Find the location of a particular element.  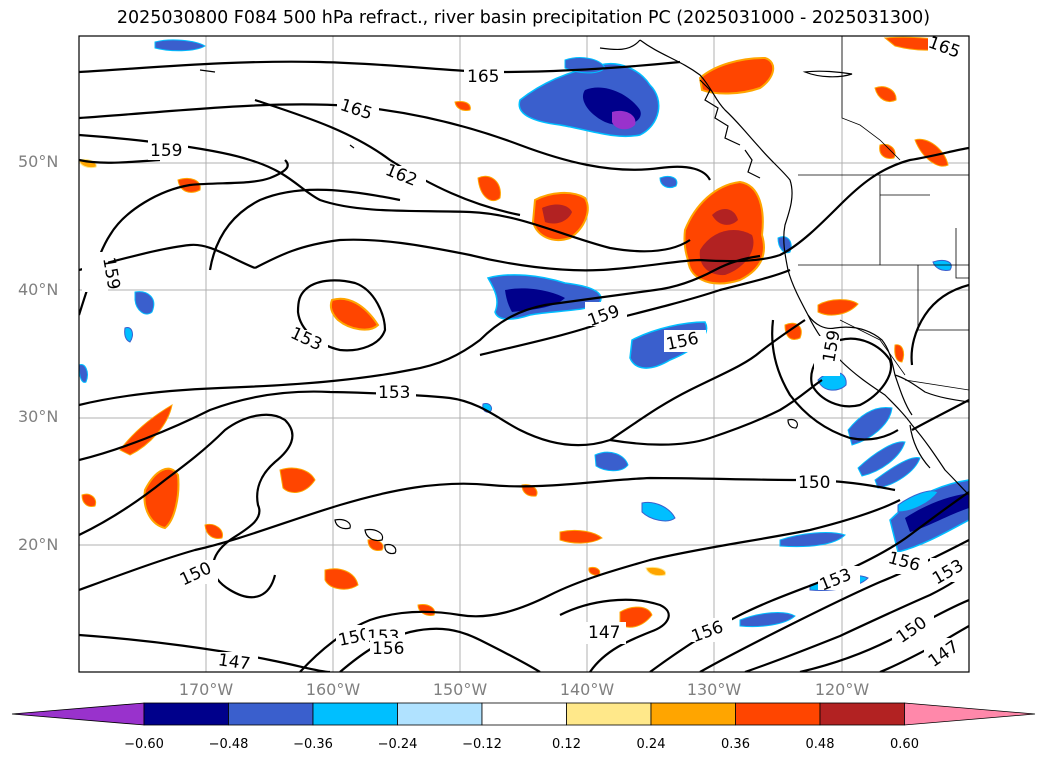

contour-label: 150 is located at coordinates (814, 483).